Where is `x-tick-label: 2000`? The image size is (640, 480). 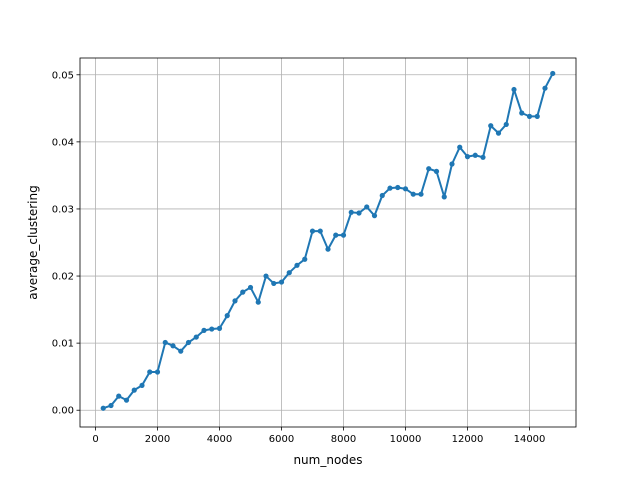 x-tick-label: 2000 is located at coordinates (157, 439).